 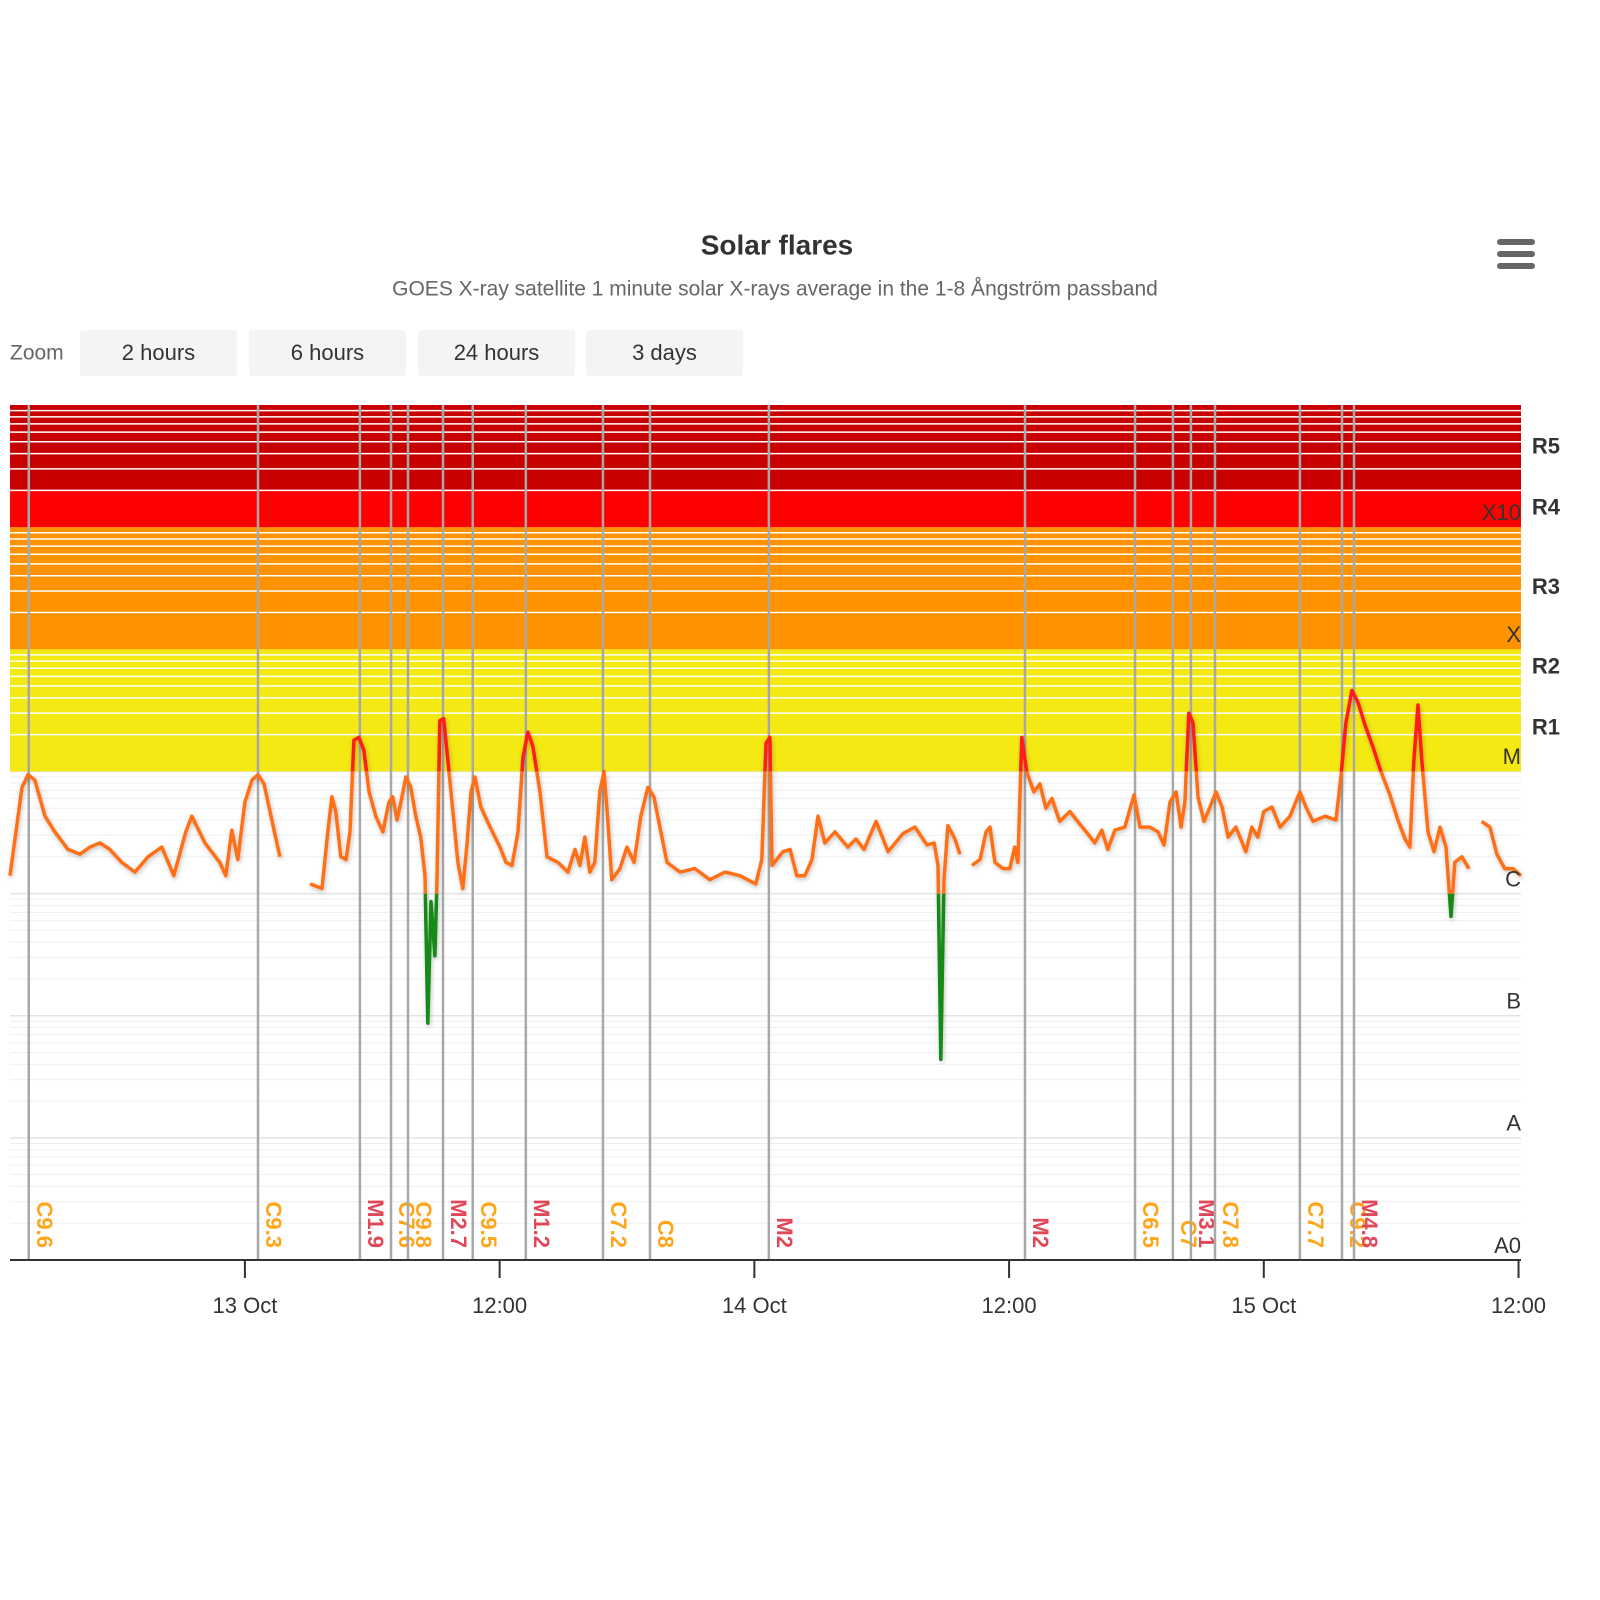 What do you see at coordinates (1513, 634) in the screenshot?
I see `y-tick-label: X` at bounding box center [1513, 634].